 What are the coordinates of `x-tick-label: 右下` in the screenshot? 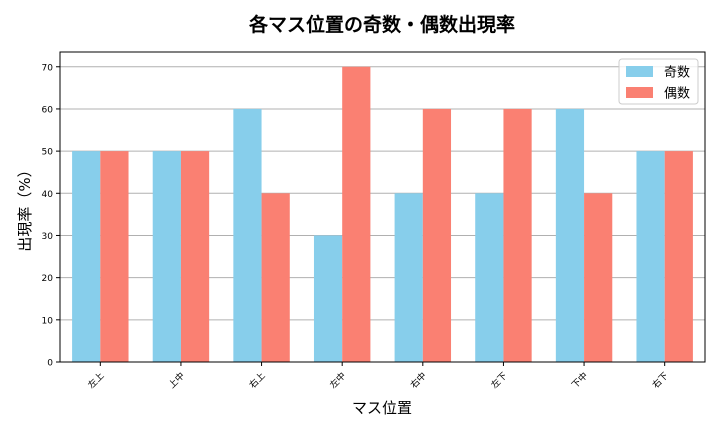 It's located at (660, 380).